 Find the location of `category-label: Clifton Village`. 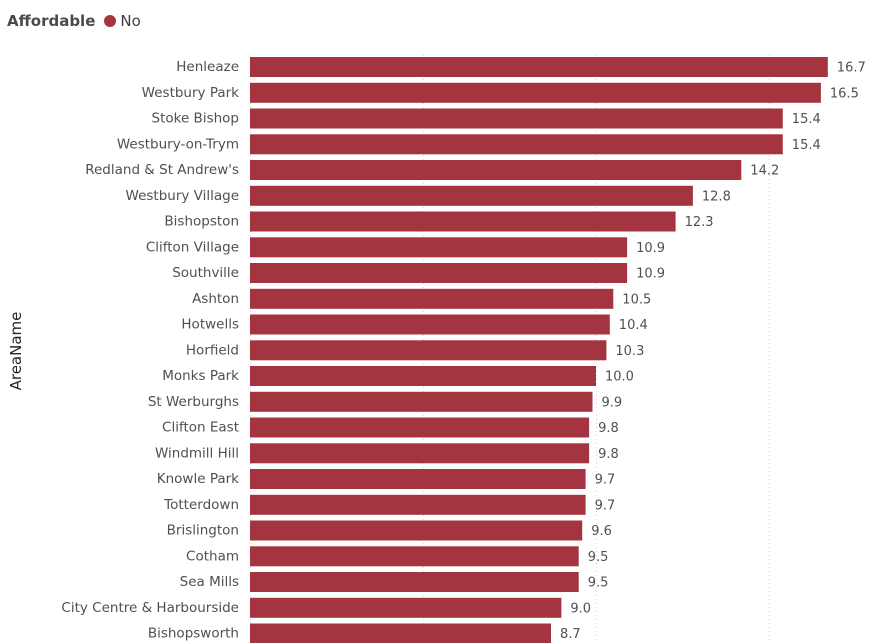

category-label: Clifton Village is located at coordinates (192, 247).